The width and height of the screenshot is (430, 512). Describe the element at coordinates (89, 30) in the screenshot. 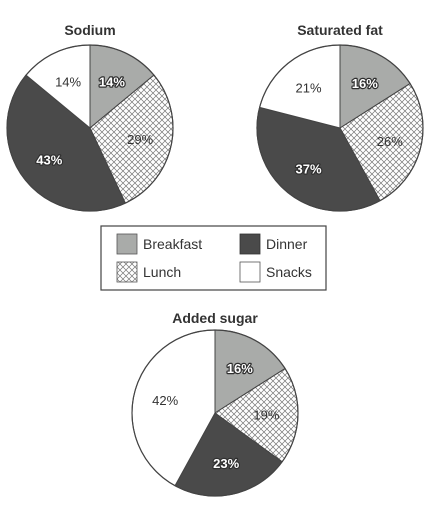

I see `pie-title-sodium: Sodium` at that location.